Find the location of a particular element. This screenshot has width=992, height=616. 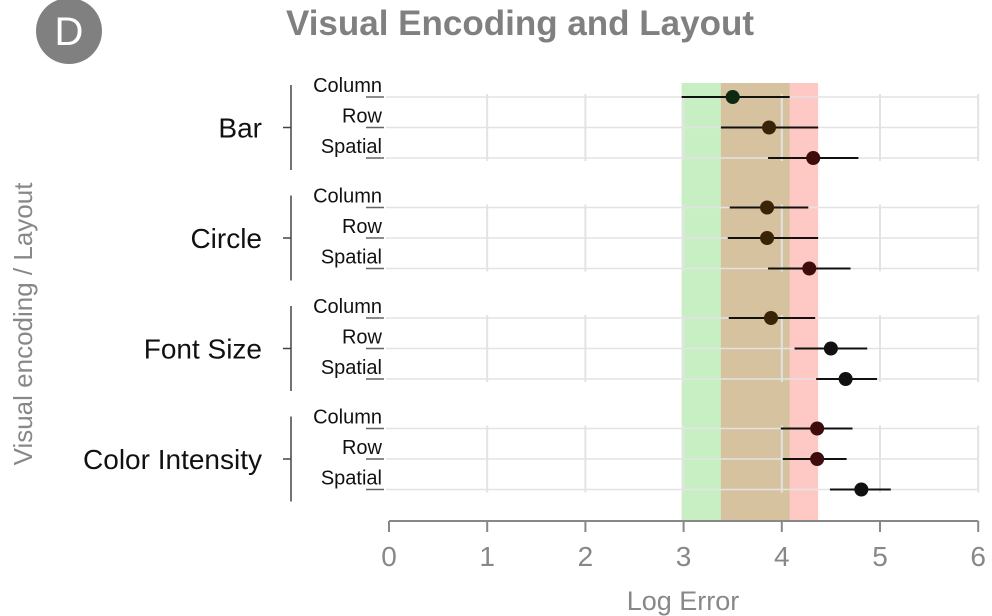

panel-badge is located at coordinates (69, 32).